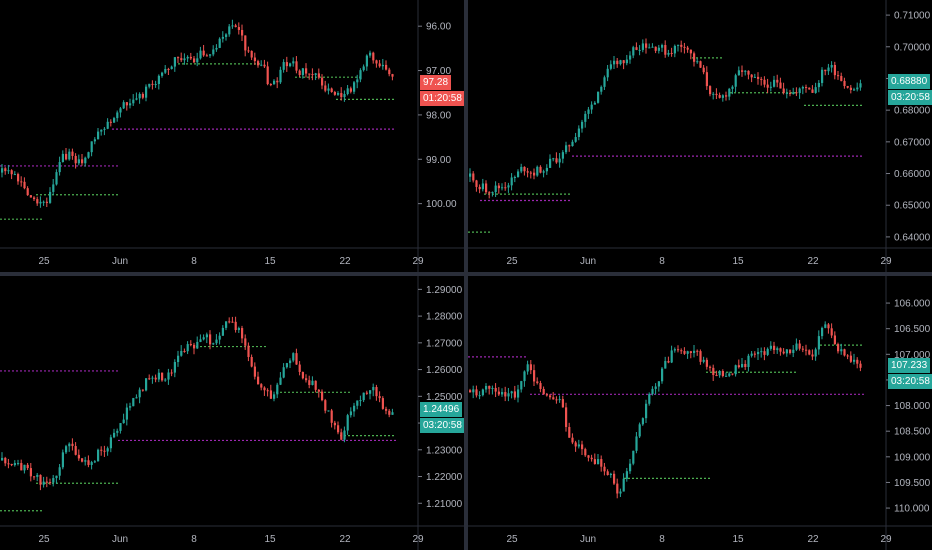 The width and height of the screenshot is (932, 550). I want to click on y-tick-label: 110.000, so click(912, 509).